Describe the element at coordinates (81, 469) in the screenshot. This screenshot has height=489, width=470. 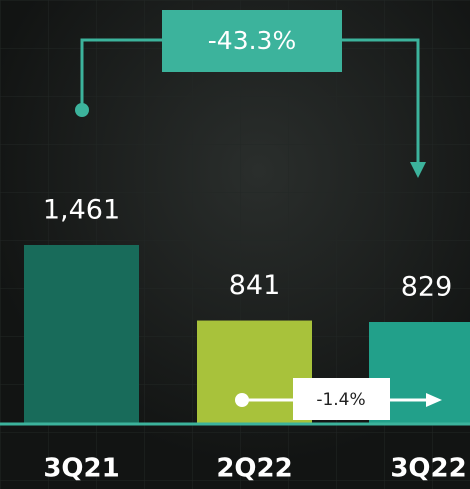
I see `x-tick-label: 3Q21` at that location.